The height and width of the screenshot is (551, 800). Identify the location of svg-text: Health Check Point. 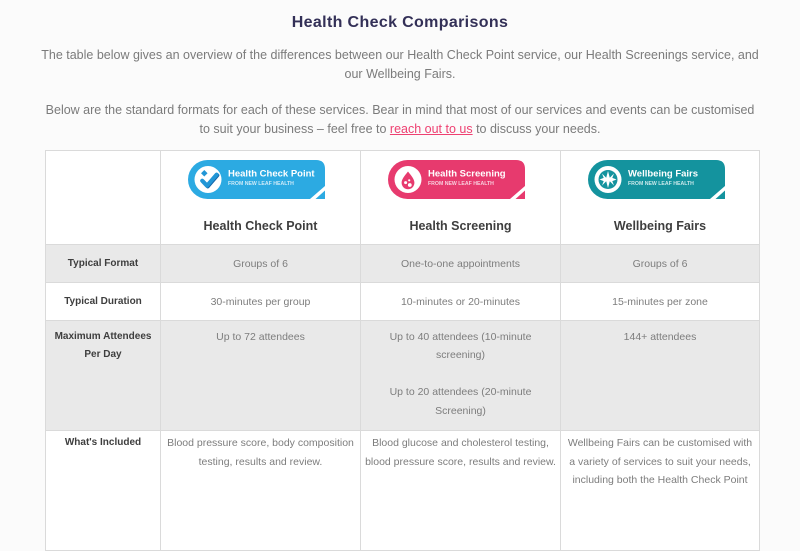
(271, 174).